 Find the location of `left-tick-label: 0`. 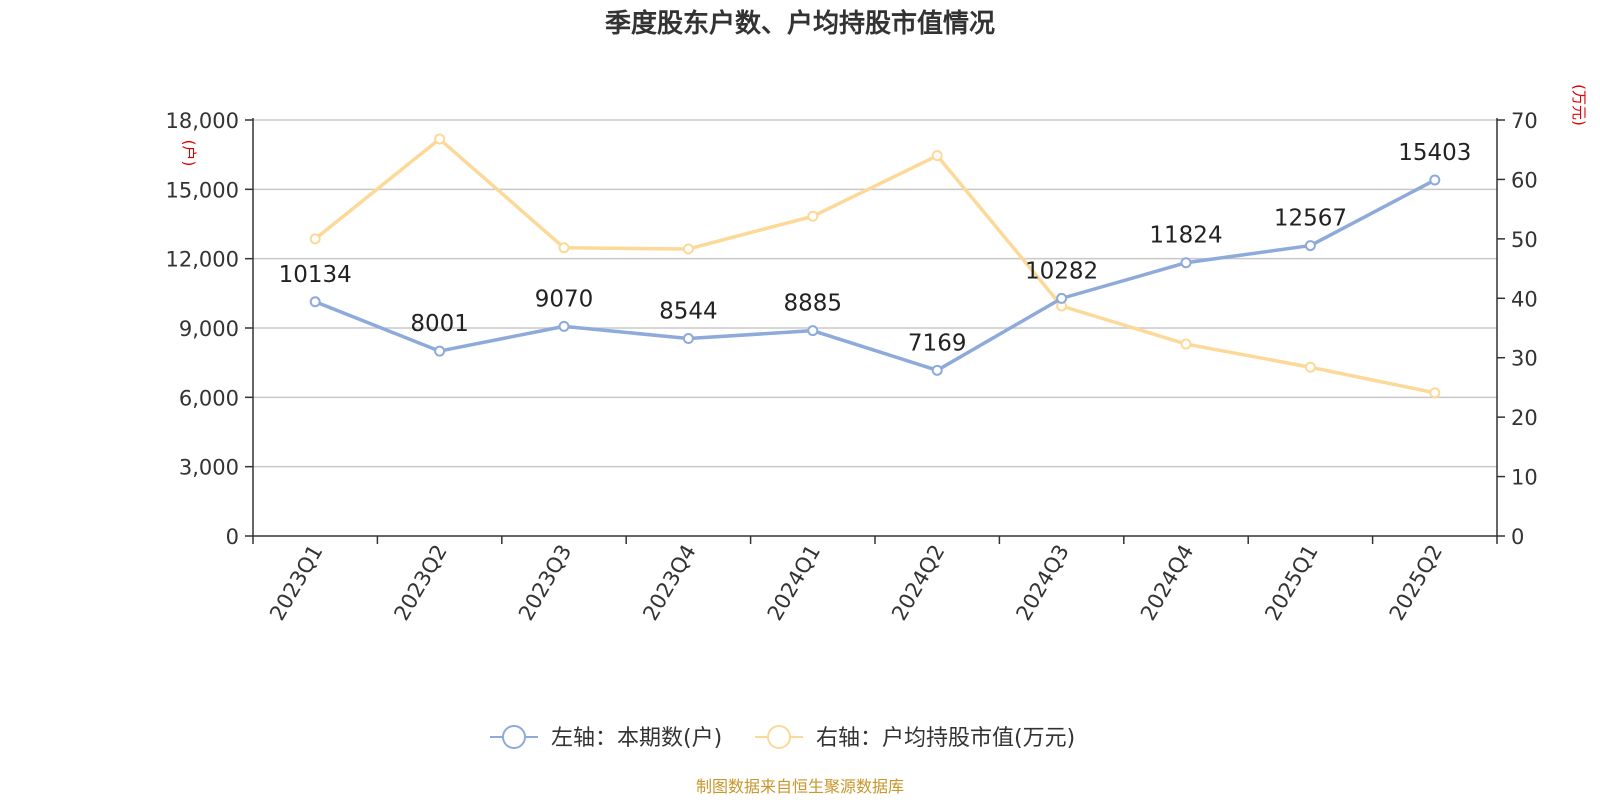

left-tick-label: 0 is located at coordinates (232, 537).